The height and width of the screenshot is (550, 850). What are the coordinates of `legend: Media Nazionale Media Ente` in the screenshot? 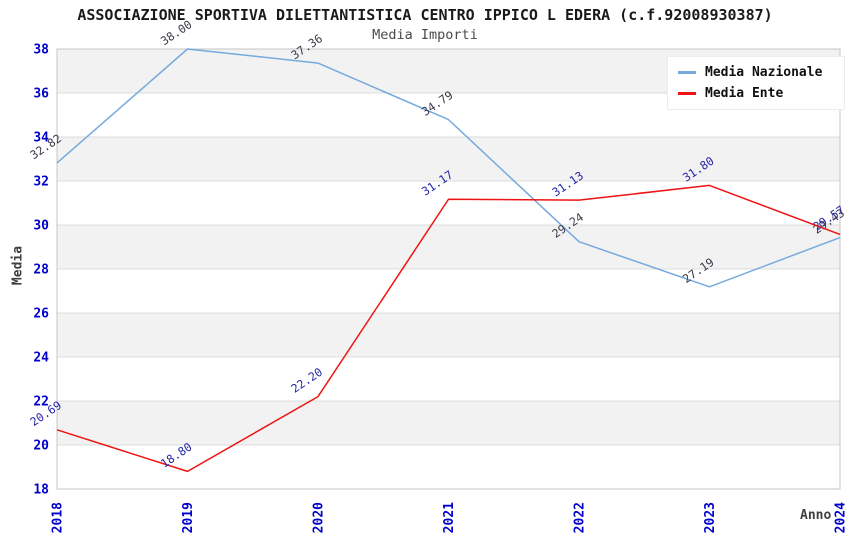 It's located at (756, 83).